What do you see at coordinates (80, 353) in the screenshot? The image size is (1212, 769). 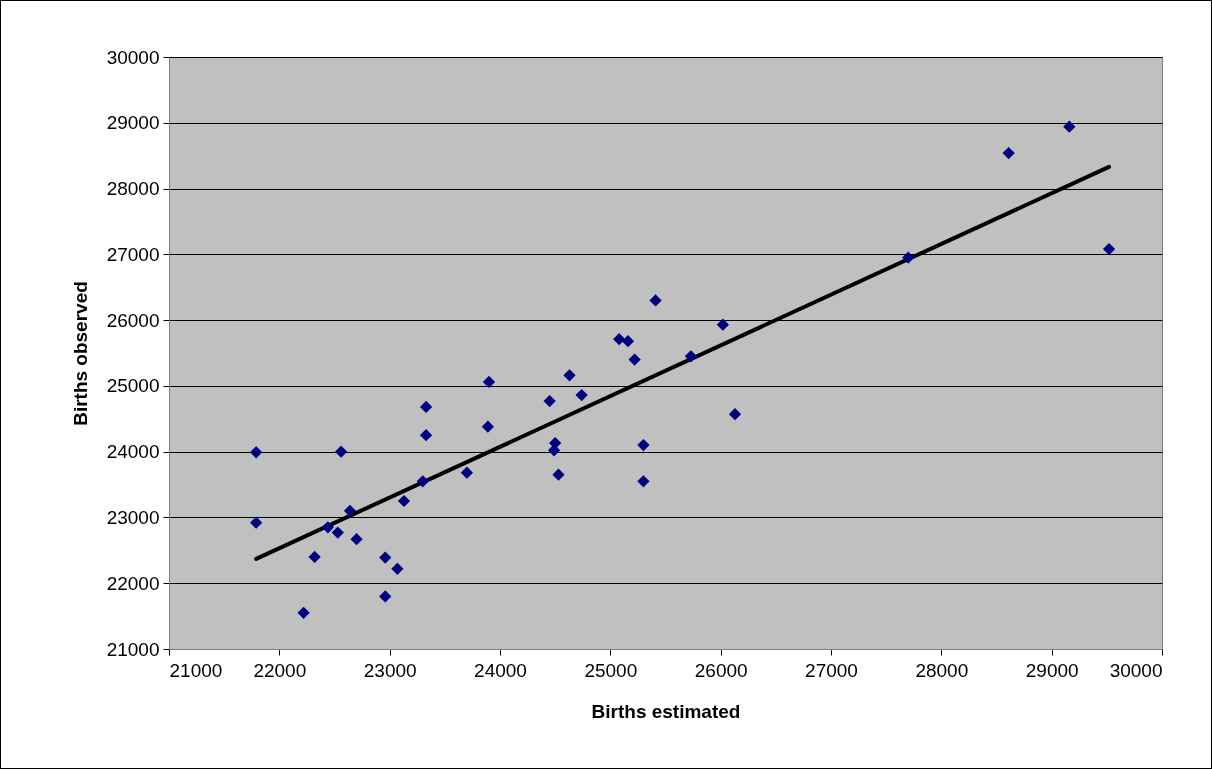 I see `y-axis-title: Births observed` at bounding box center [80, 353].